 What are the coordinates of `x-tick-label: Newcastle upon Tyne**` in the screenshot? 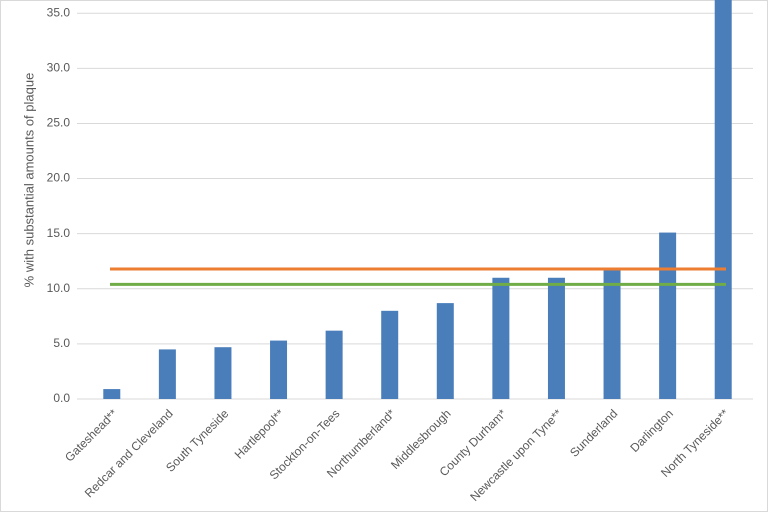 It's located at (516, 455).